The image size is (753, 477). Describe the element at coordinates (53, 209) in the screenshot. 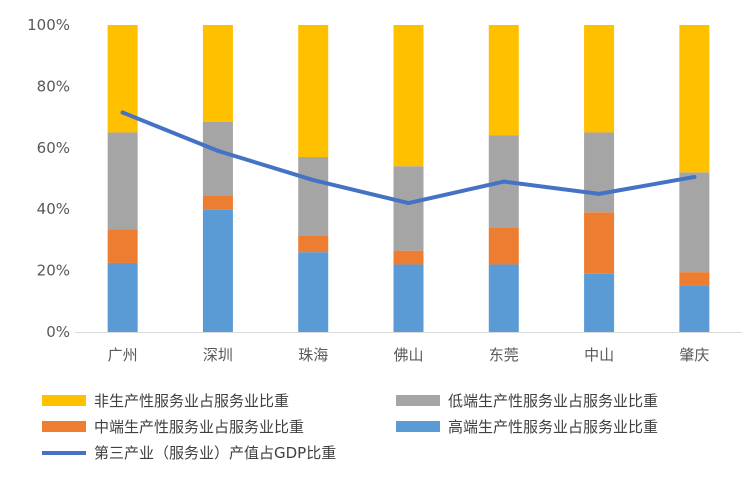

I see `y-tick-label: 40%` at that location.